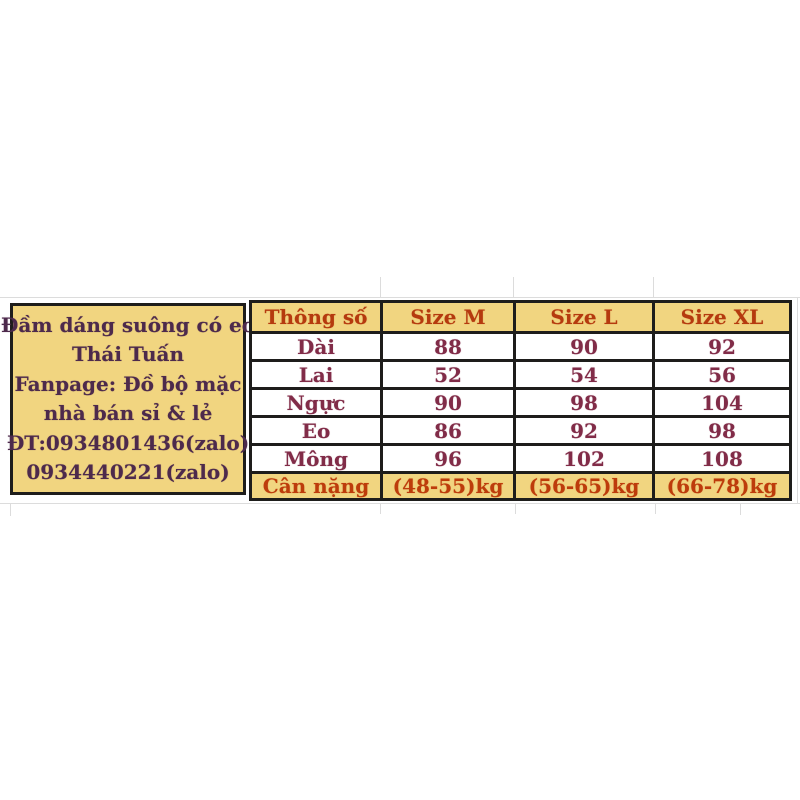  Describe the element at coordinates (128, 324) in the screenshot. I see `product-name-line: Đầm dáng suông có eo` at that location.